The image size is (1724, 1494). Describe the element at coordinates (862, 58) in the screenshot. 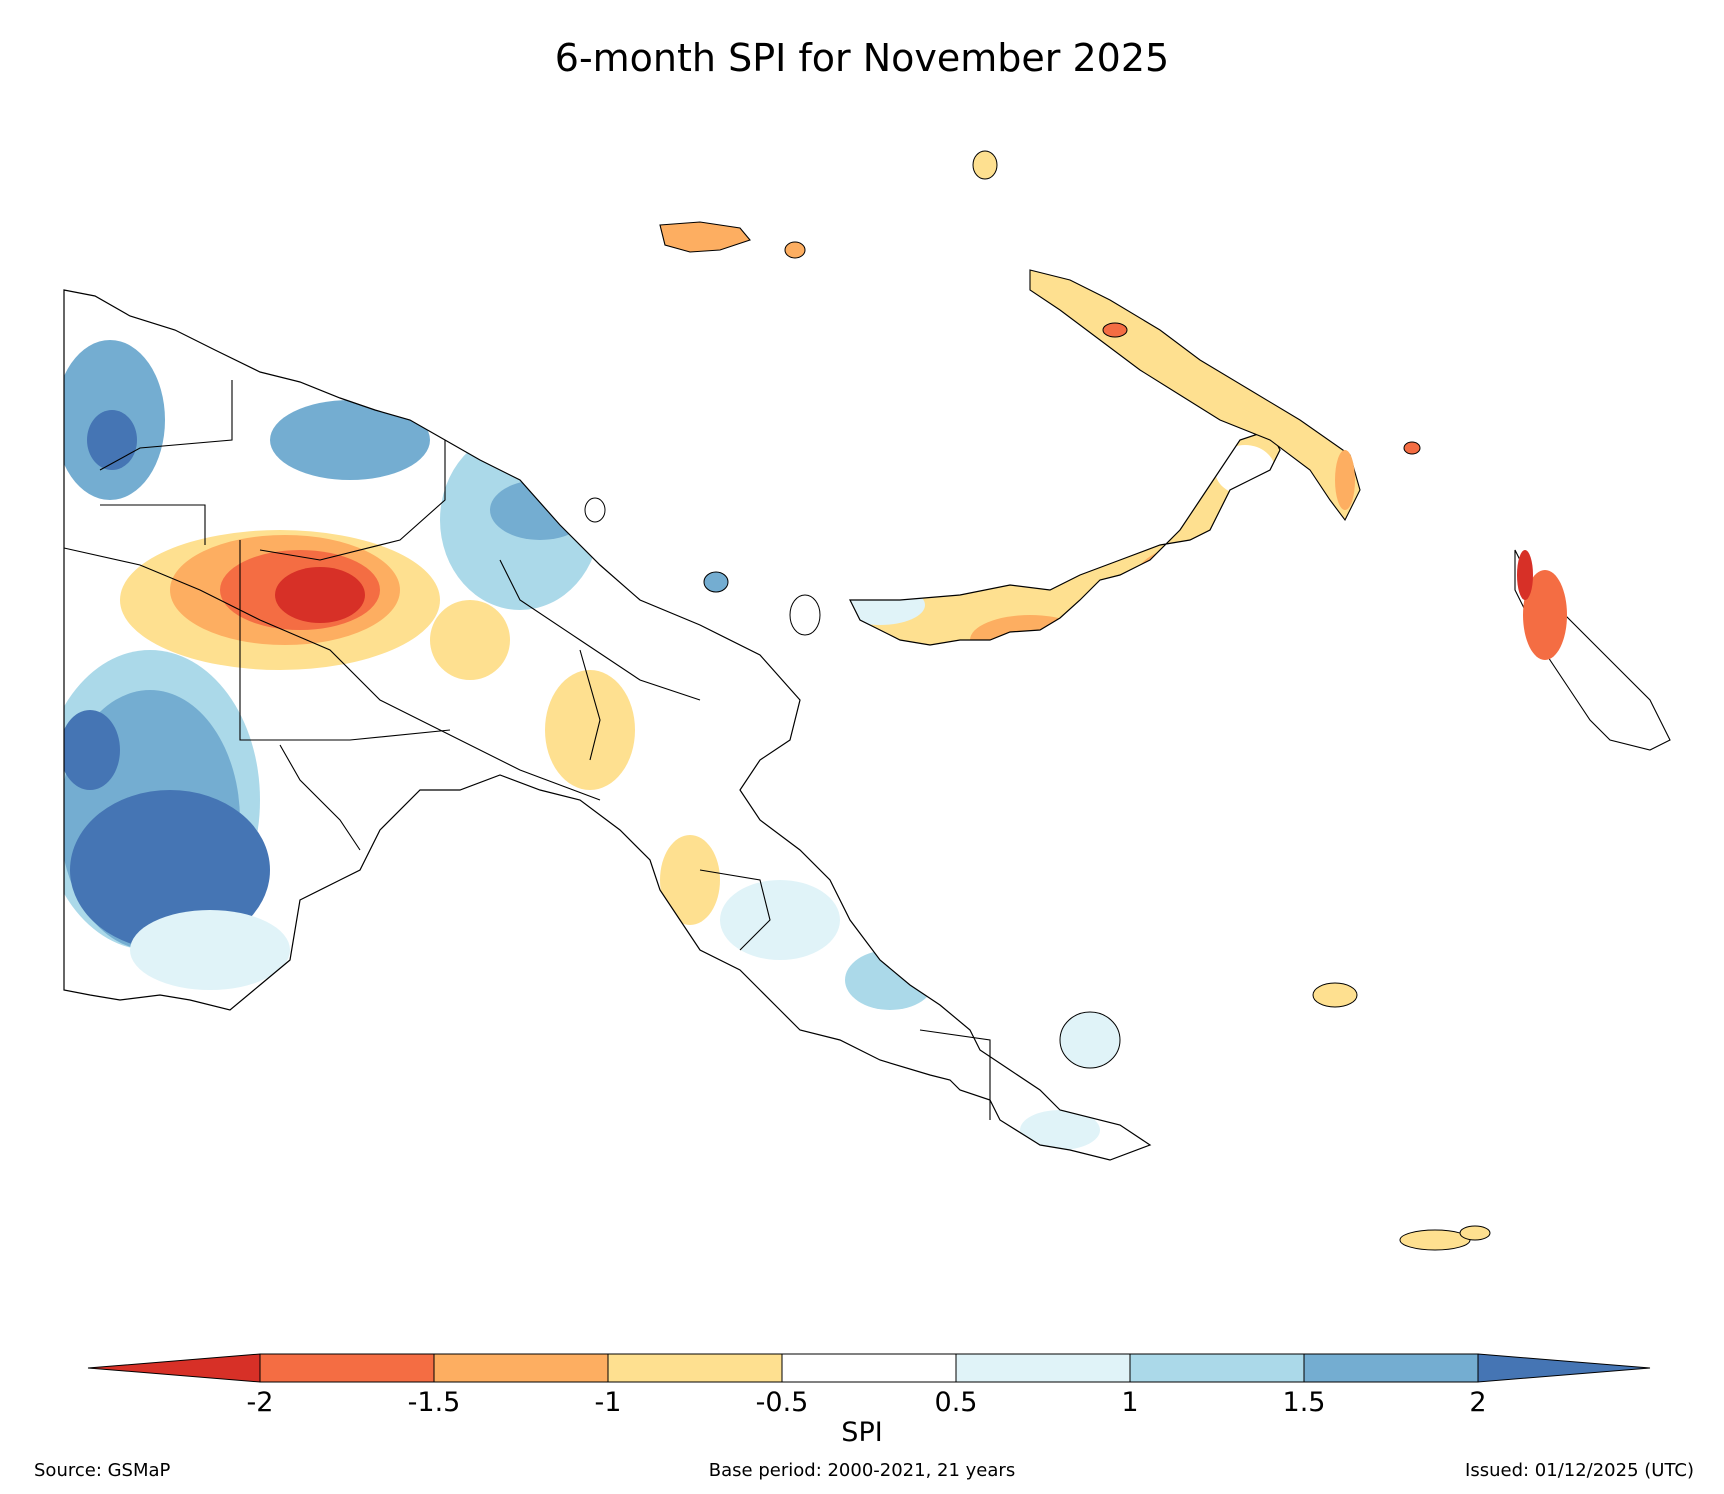

I see `map-title: 6-month SPI for November 2025` at that location.